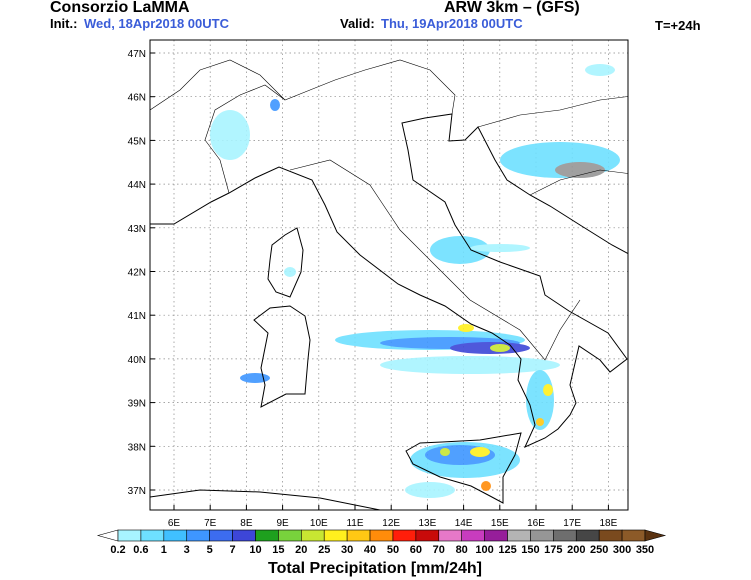 The image size is (751, 580). I want to click on title: Consorzio LaMMA, so click(120, 8).